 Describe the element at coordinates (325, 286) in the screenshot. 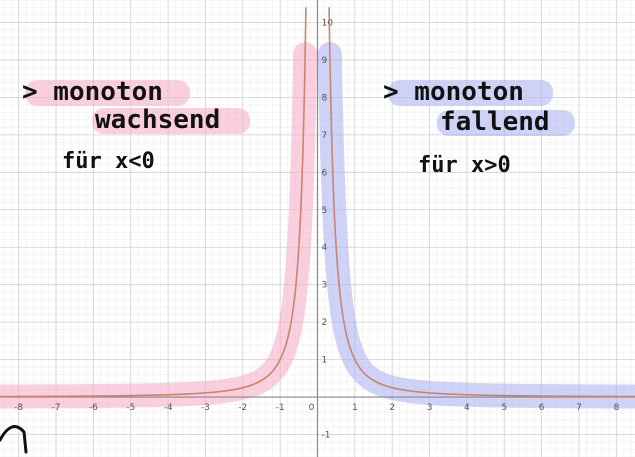

I see `y-tick-label: 3` at that location.